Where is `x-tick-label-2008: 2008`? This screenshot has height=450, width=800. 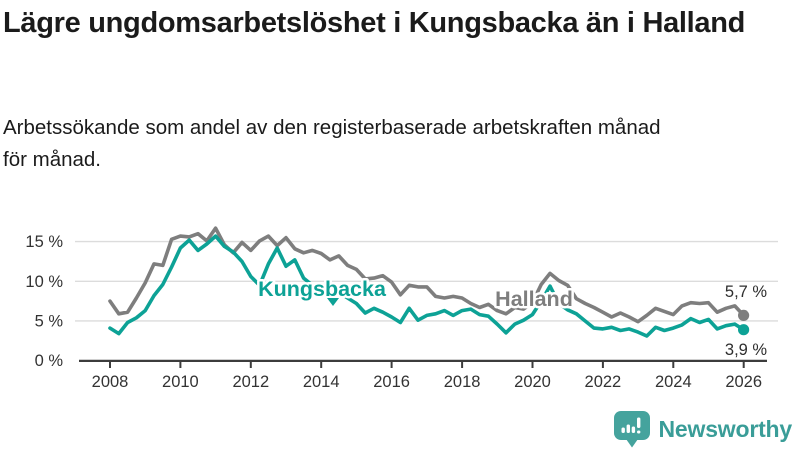 x-tick-label-2008: 2008 is located at coordinates (110, 382).